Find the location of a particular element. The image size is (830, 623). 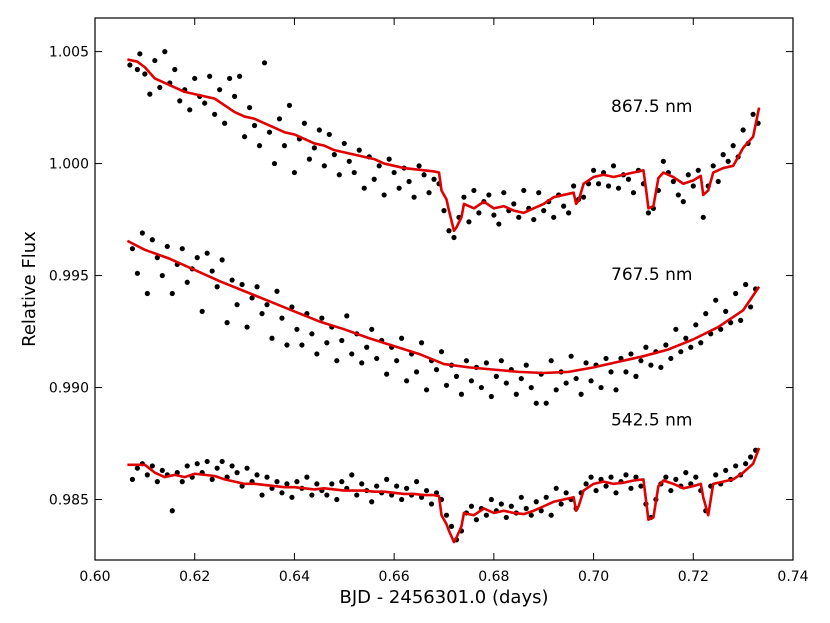

series-label: 867.5 nm is located at coordinates (651, 107).